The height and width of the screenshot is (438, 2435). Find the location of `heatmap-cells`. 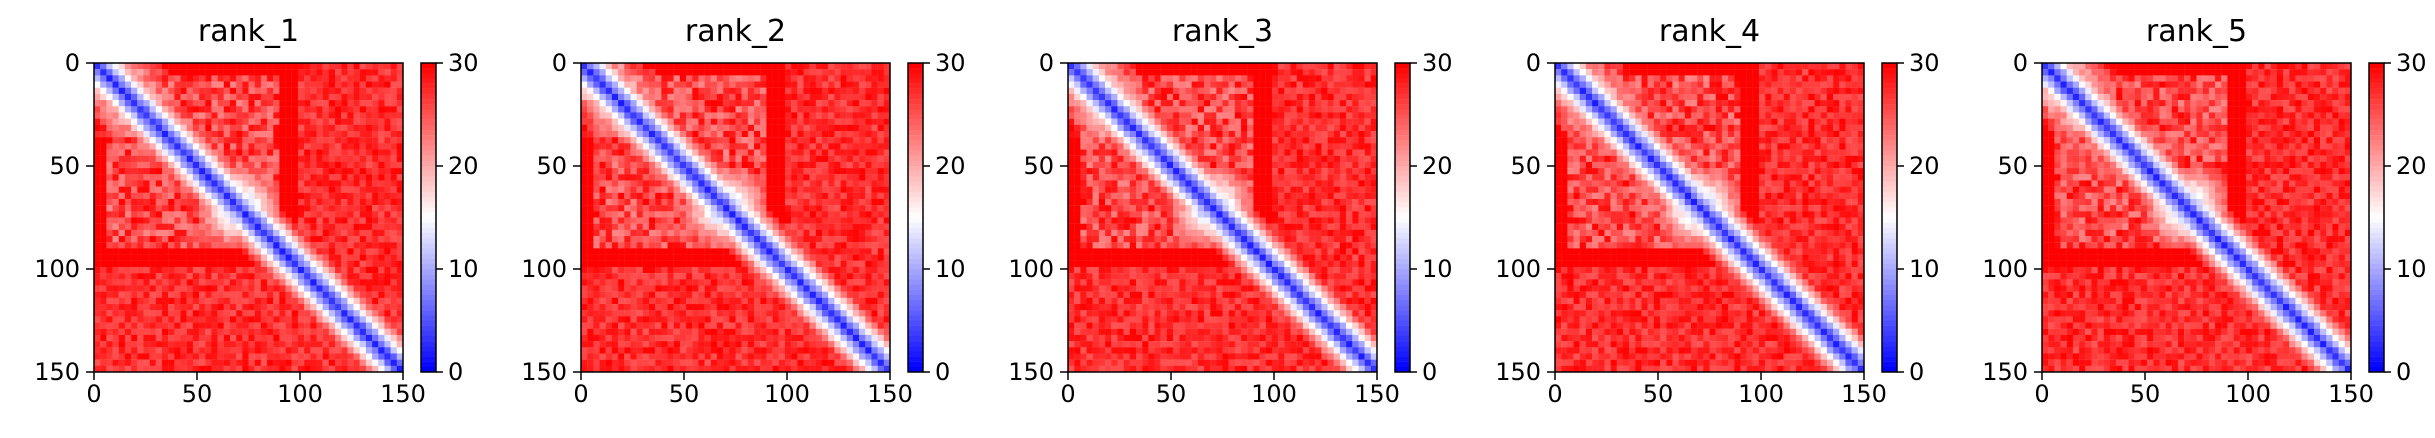

heatmap-cells is located at coordinates (249, 218).